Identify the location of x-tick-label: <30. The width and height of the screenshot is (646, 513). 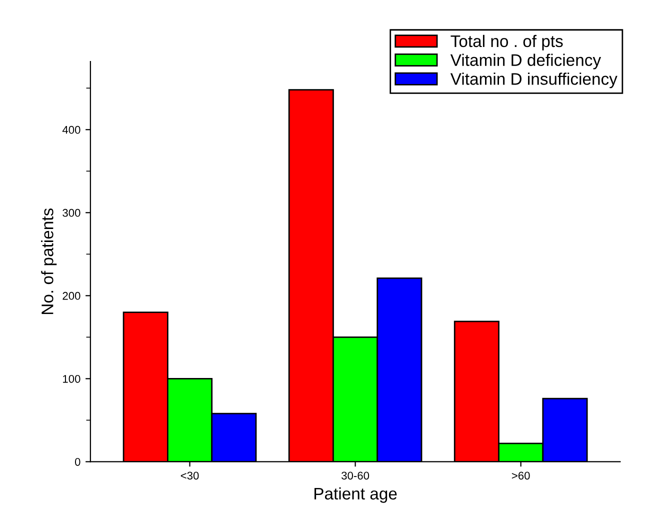
(189, 476).